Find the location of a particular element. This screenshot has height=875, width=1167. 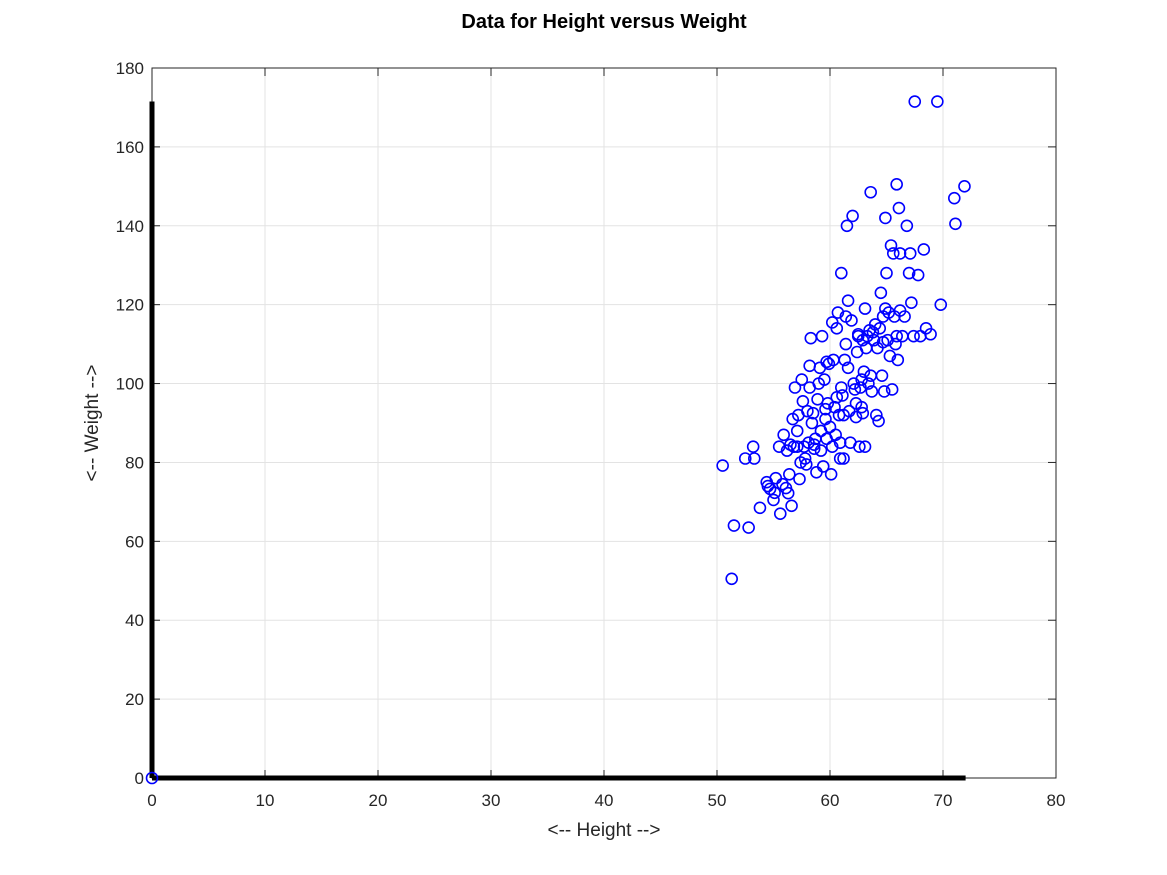

y-tick-label: 140 is located at coordinates (130, 226).